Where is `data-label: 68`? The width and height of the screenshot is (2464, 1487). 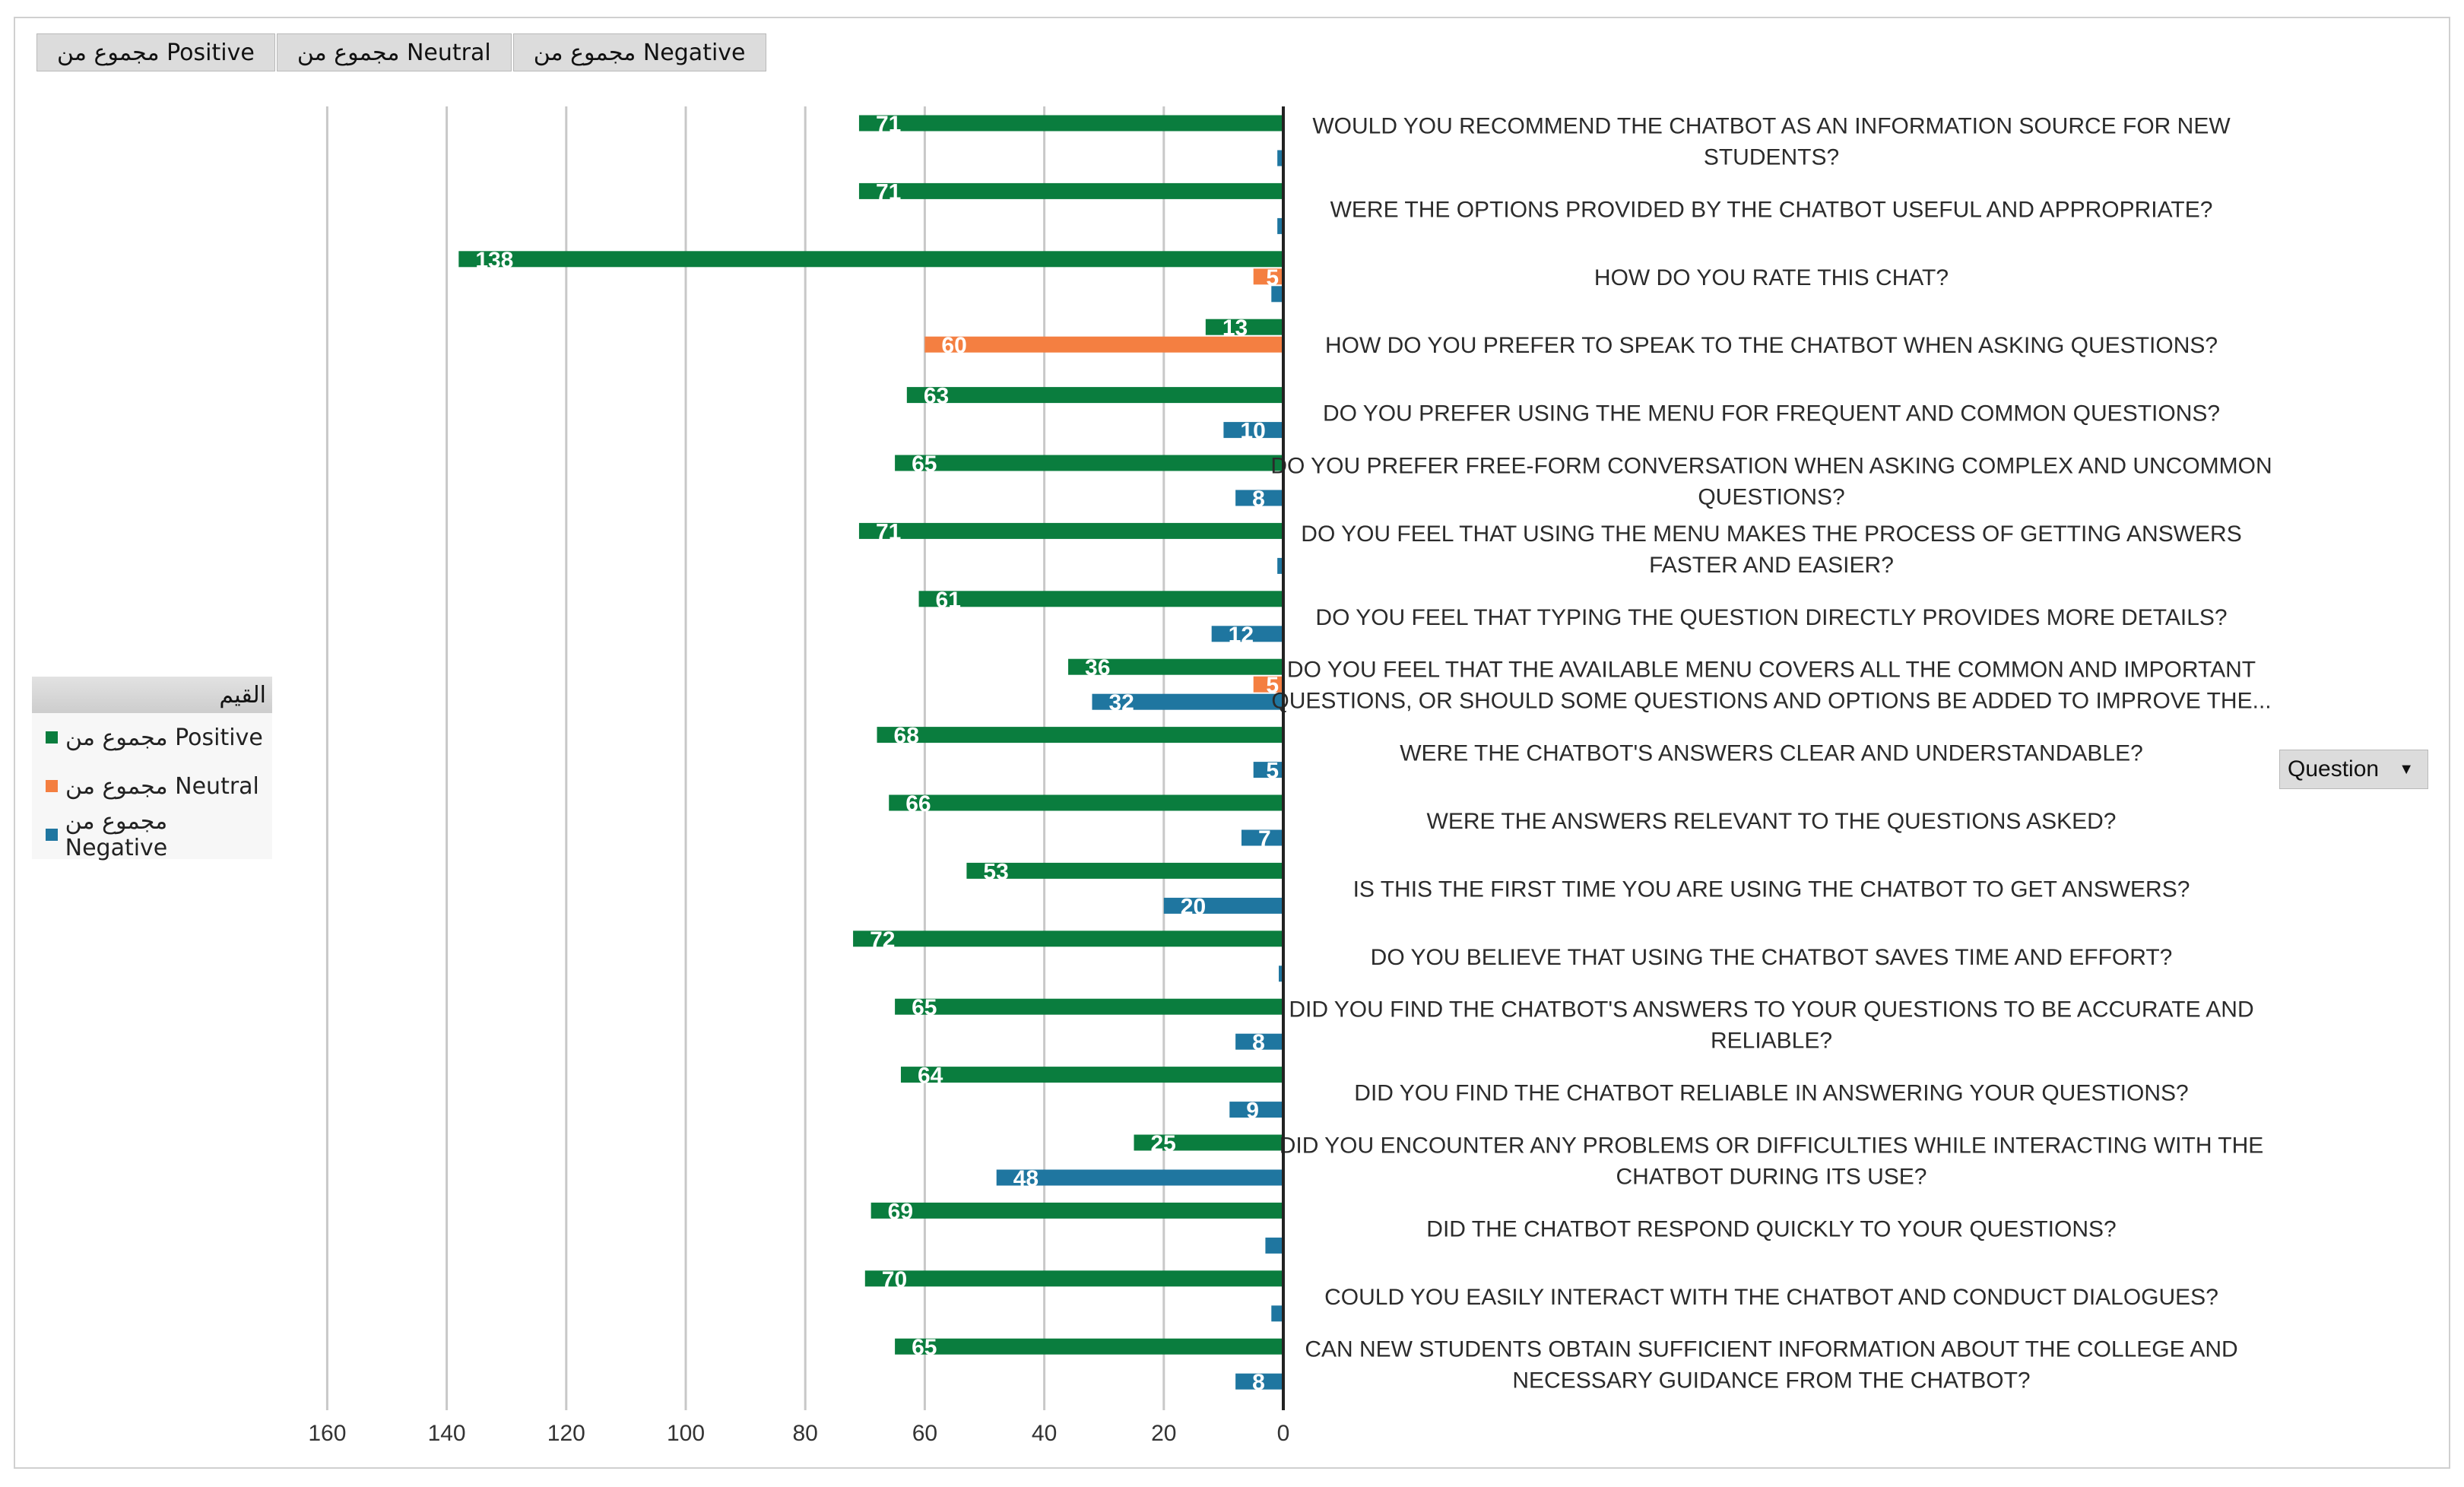
data-label: 68 is located at coordinates (907, 736).